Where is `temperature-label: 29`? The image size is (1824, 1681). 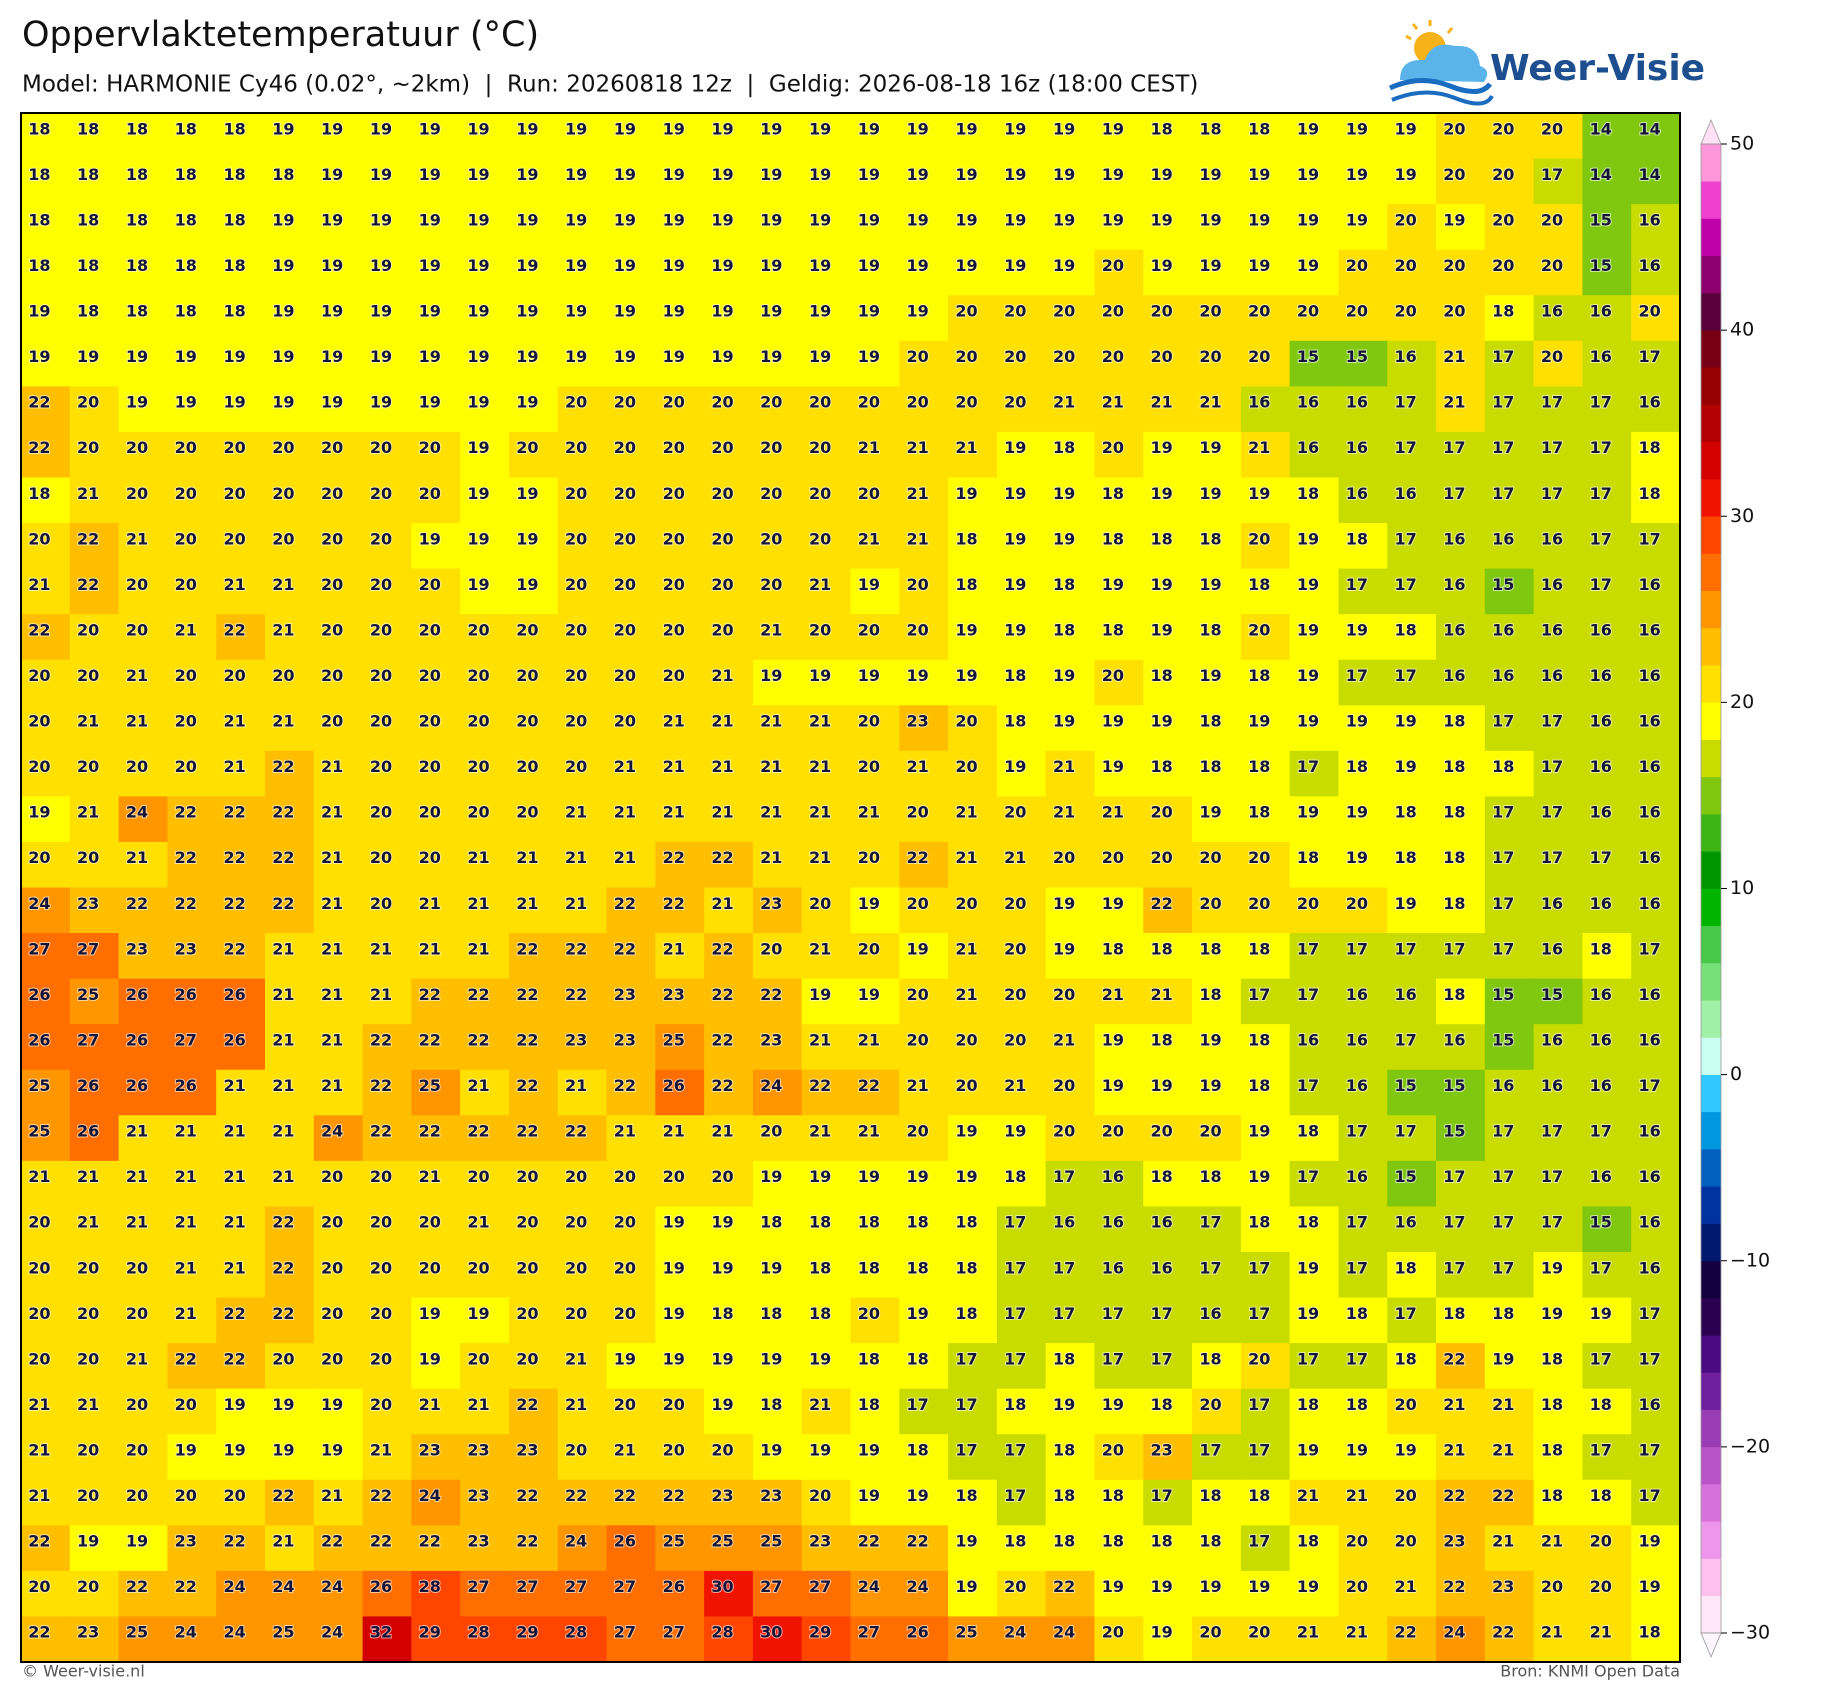 temperature-label: 29 is located at coordinates (820, 1632).